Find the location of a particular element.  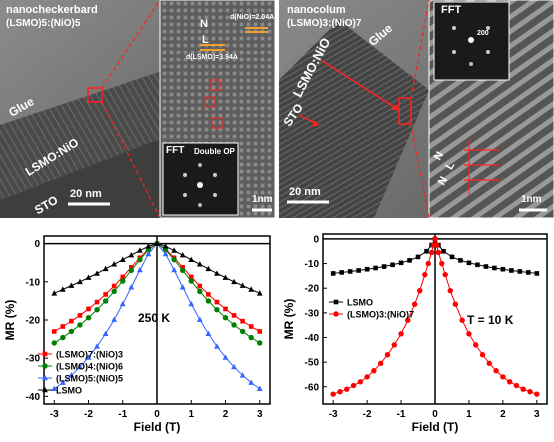

tem-title-line2: (LSMO)3:(NiO)7 is located at coordinates (324, 23).